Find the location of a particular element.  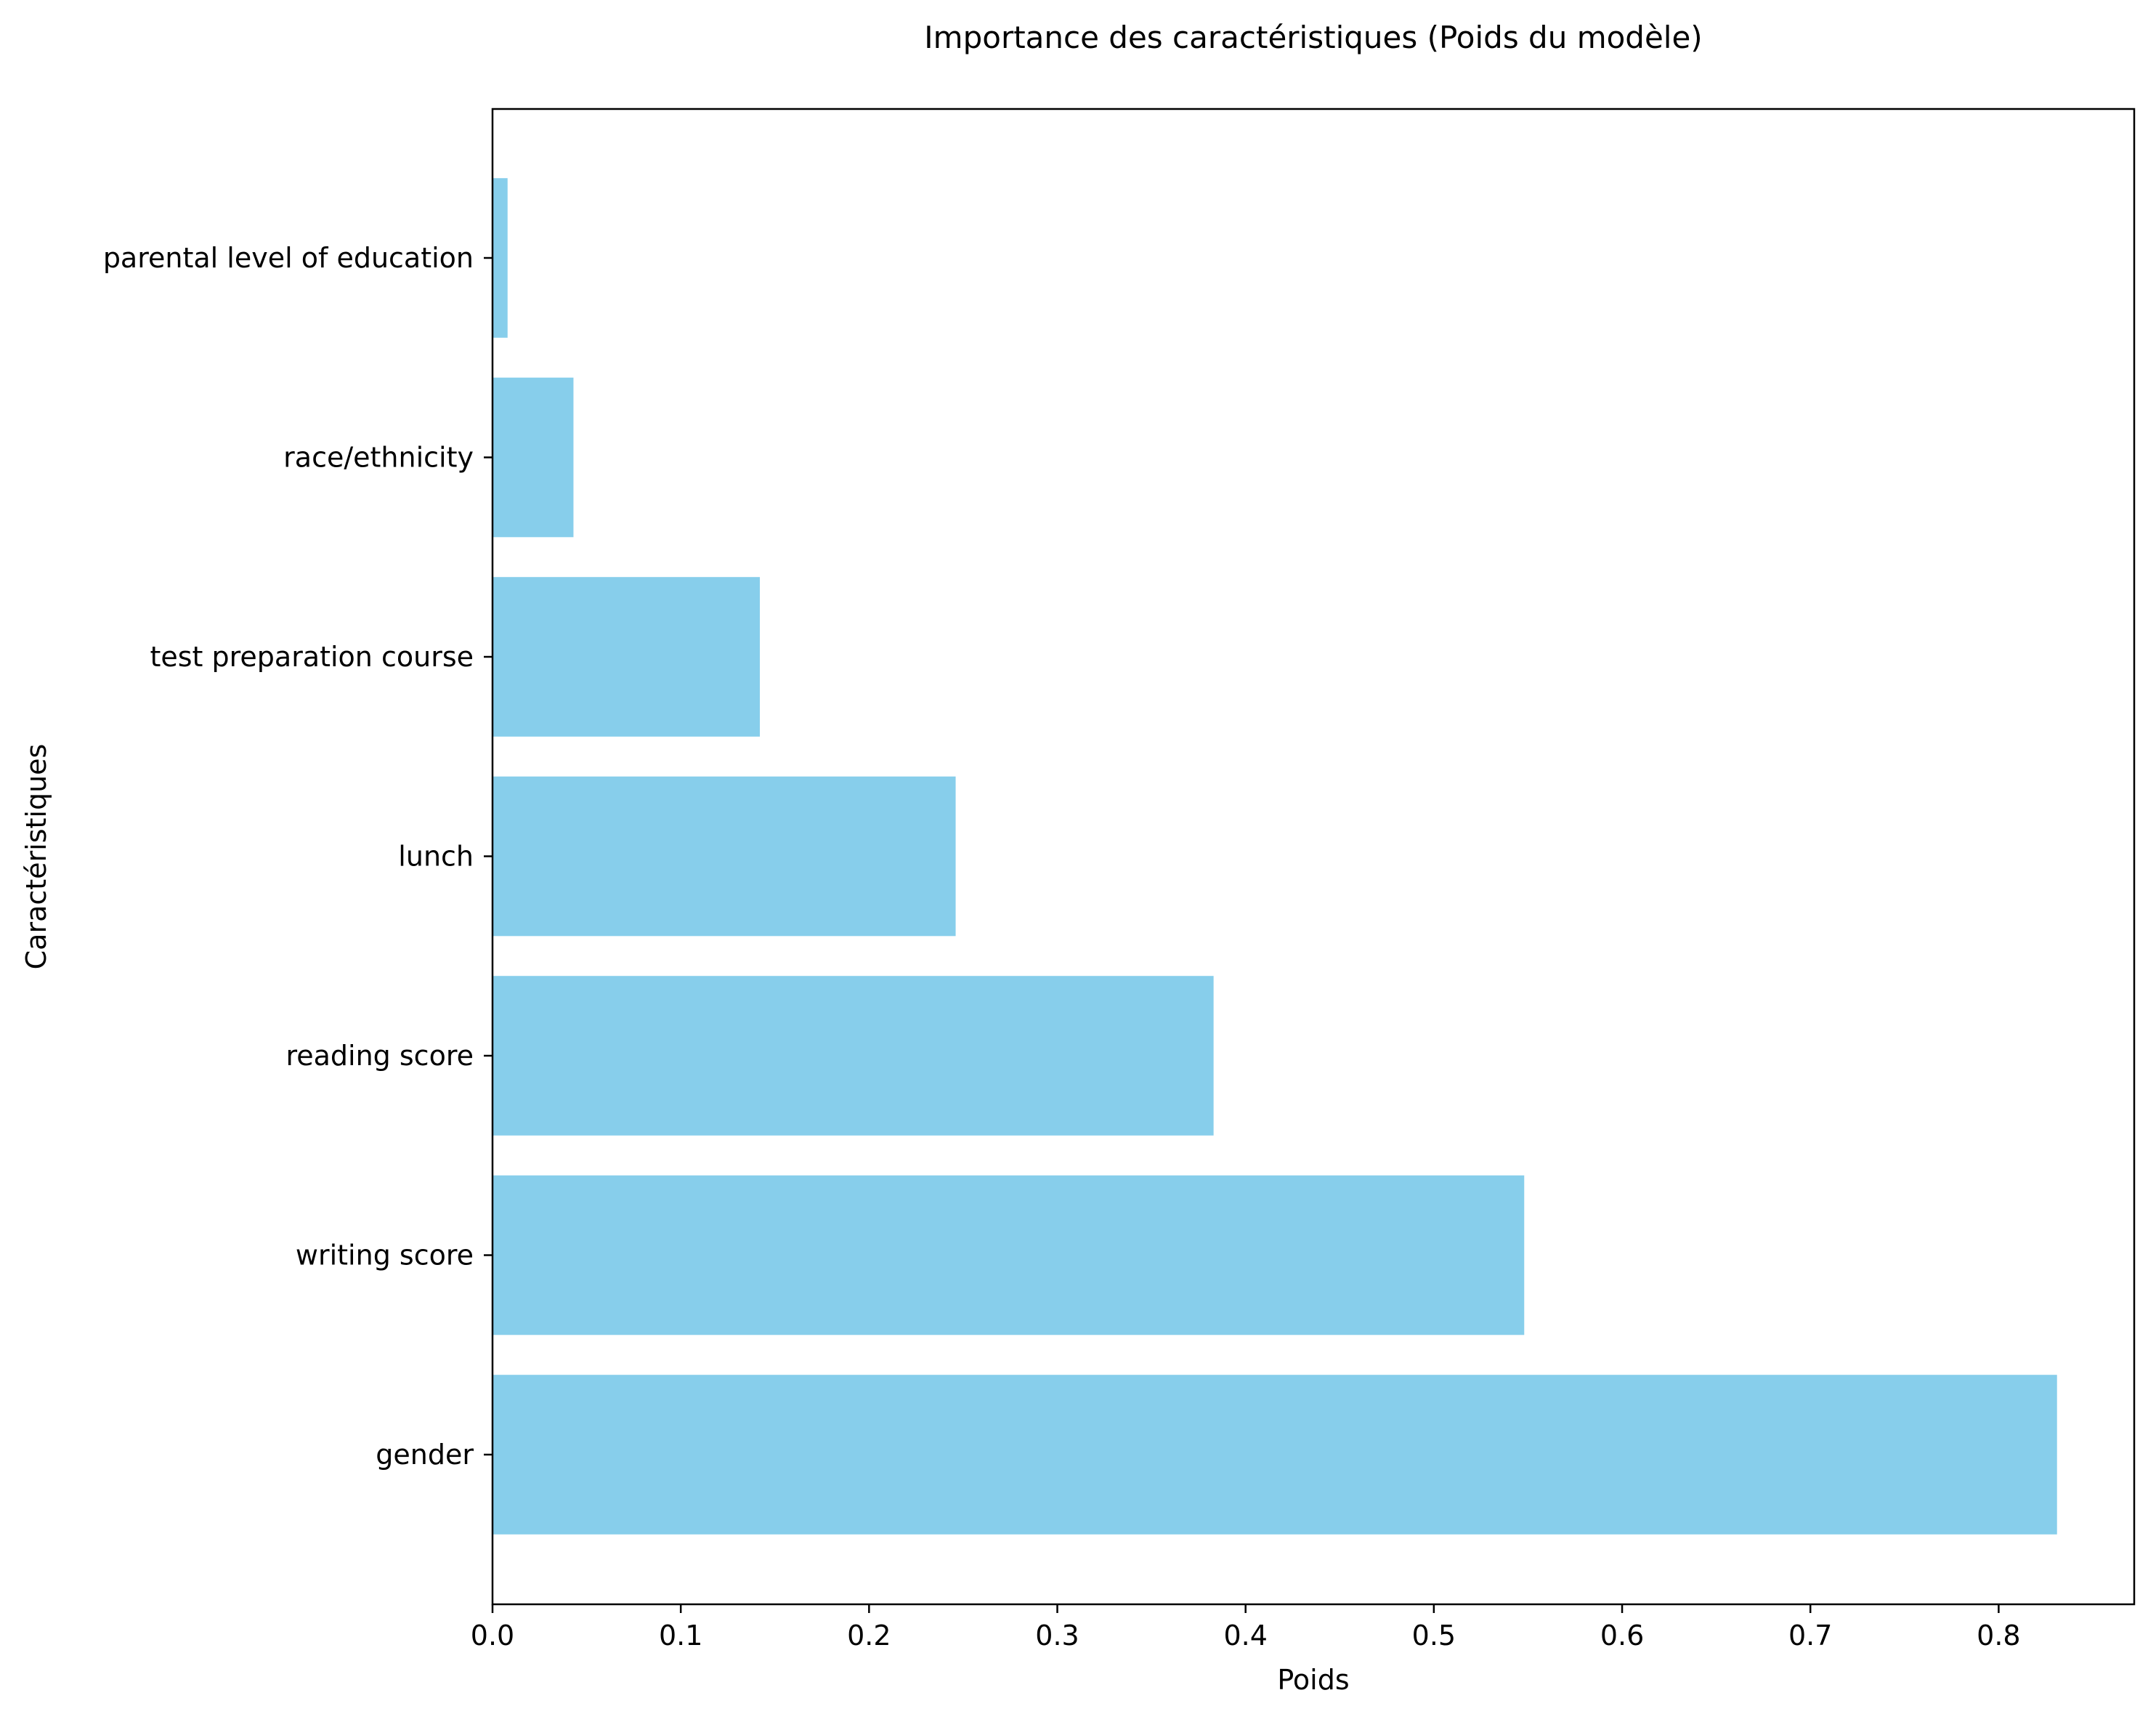

bar-test-preparation-course is located at coordinates (627, 657).